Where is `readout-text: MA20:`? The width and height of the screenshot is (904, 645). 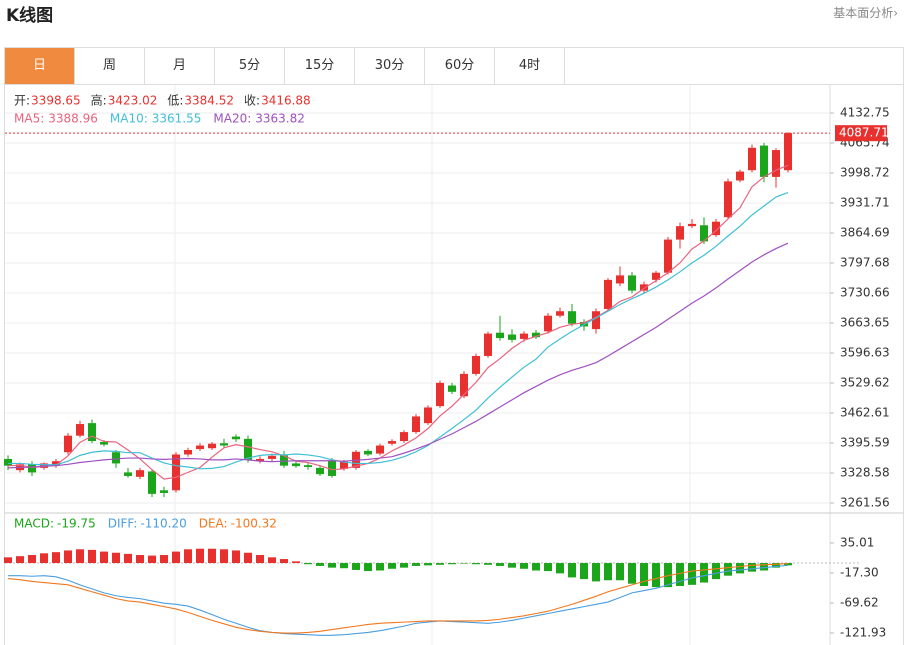
readout-text: MA20: is located at coordinates (232, 119).